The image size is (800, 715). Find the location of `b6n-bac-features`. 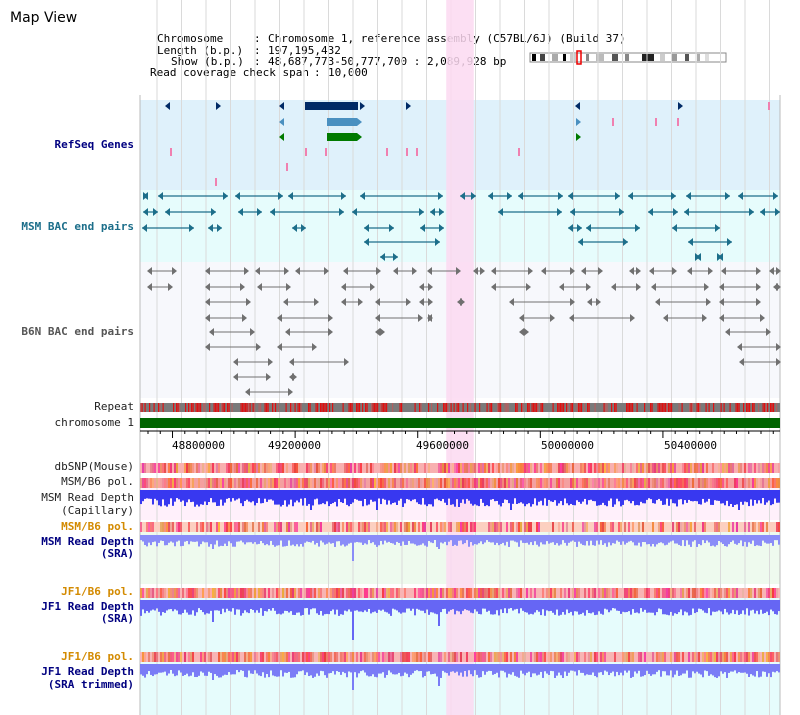

b6n-bac-features is located at coordinates (464, 331).